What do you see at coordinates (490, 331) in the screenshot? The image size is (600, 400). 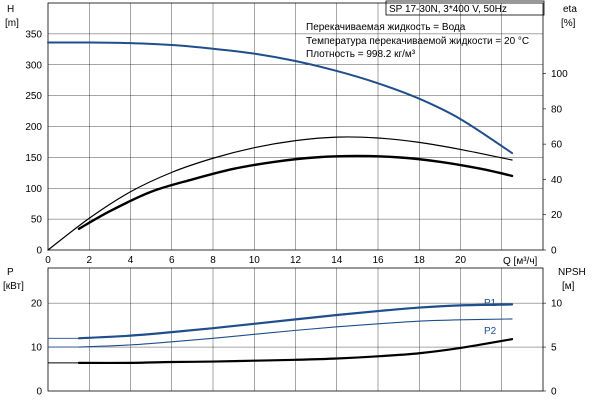 I see `p2-series-label: P2` at bounding box center [490, 331].